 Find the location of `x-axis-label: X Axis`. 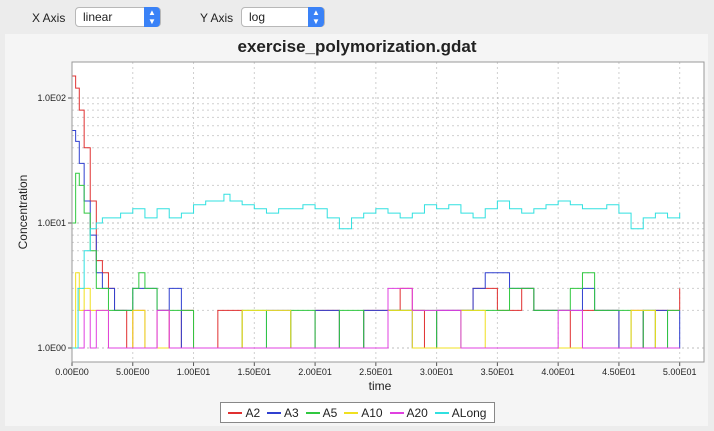

x-axis-label: X Axis is located at coordinates (49, 18).